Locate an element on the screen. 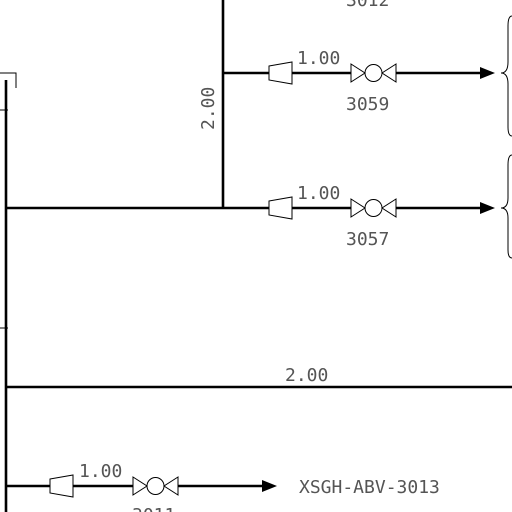 This screenshot has height=512, width=512. destination-label: XSGH-ABV-3013 is located at coordinates (369, 487).